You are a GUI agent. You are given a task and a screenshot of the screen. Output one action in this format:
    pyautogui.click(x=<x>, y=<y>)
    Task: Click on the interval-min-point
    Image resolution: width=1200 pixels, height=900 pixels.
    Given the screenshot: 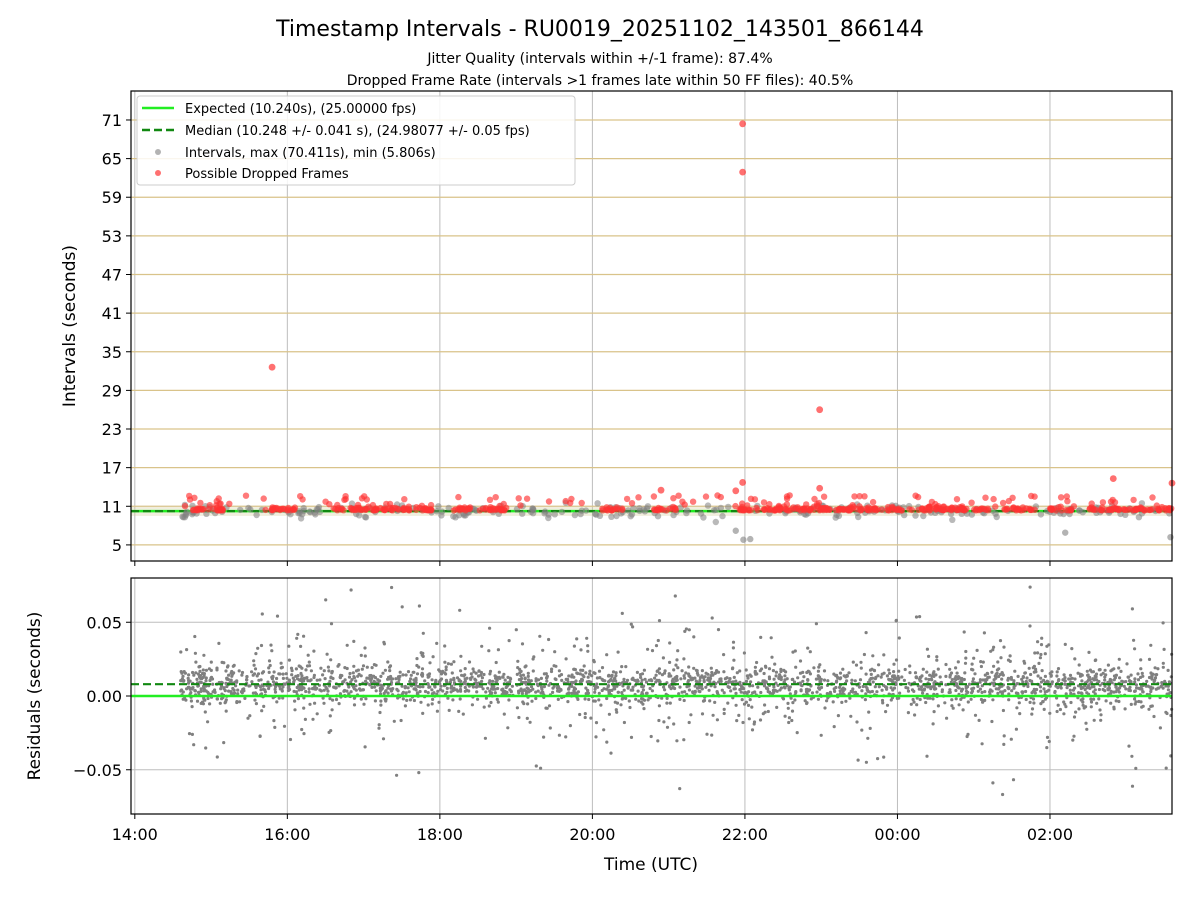 What is the action you would take?
    pyautogui.click(x=1065, y=532)
    